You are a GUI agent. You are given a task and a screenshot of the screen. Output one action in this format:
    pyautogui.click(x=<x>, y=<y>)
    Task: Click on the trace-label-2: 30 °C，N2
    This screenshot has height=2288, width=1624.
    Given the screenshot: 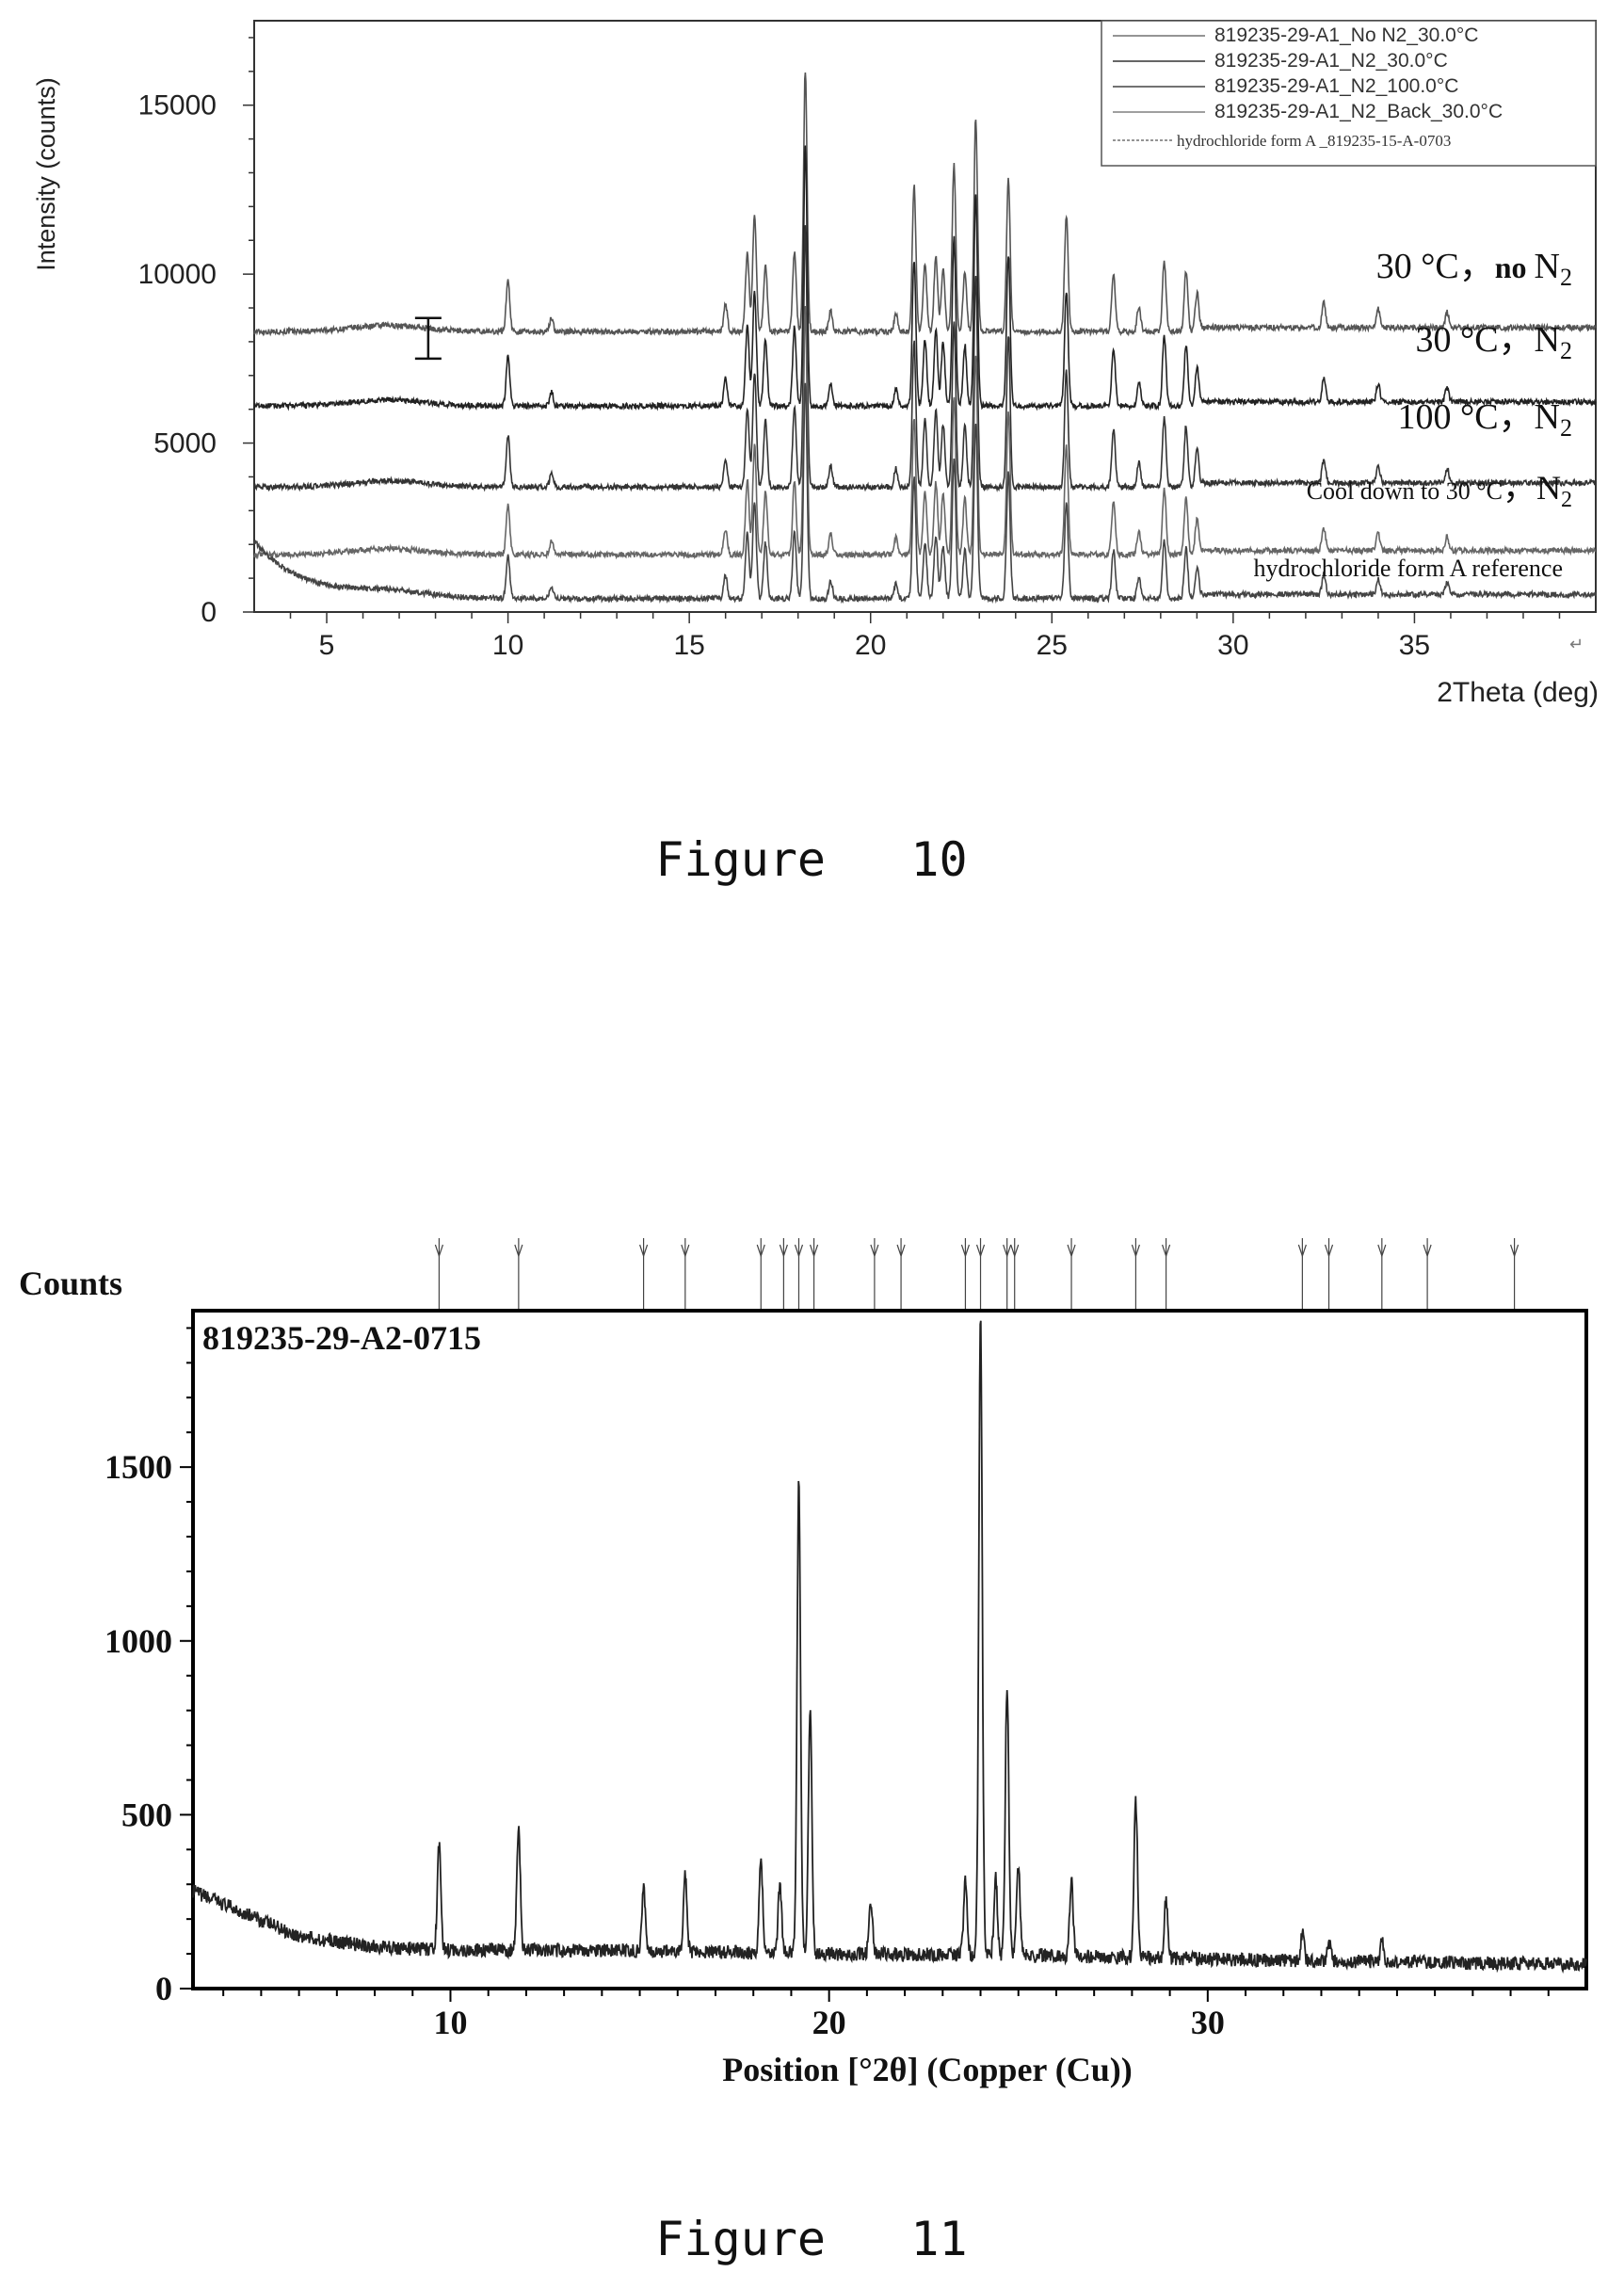 What is the action you would take?
    pyautogui.click(x=1494, y=342)
    